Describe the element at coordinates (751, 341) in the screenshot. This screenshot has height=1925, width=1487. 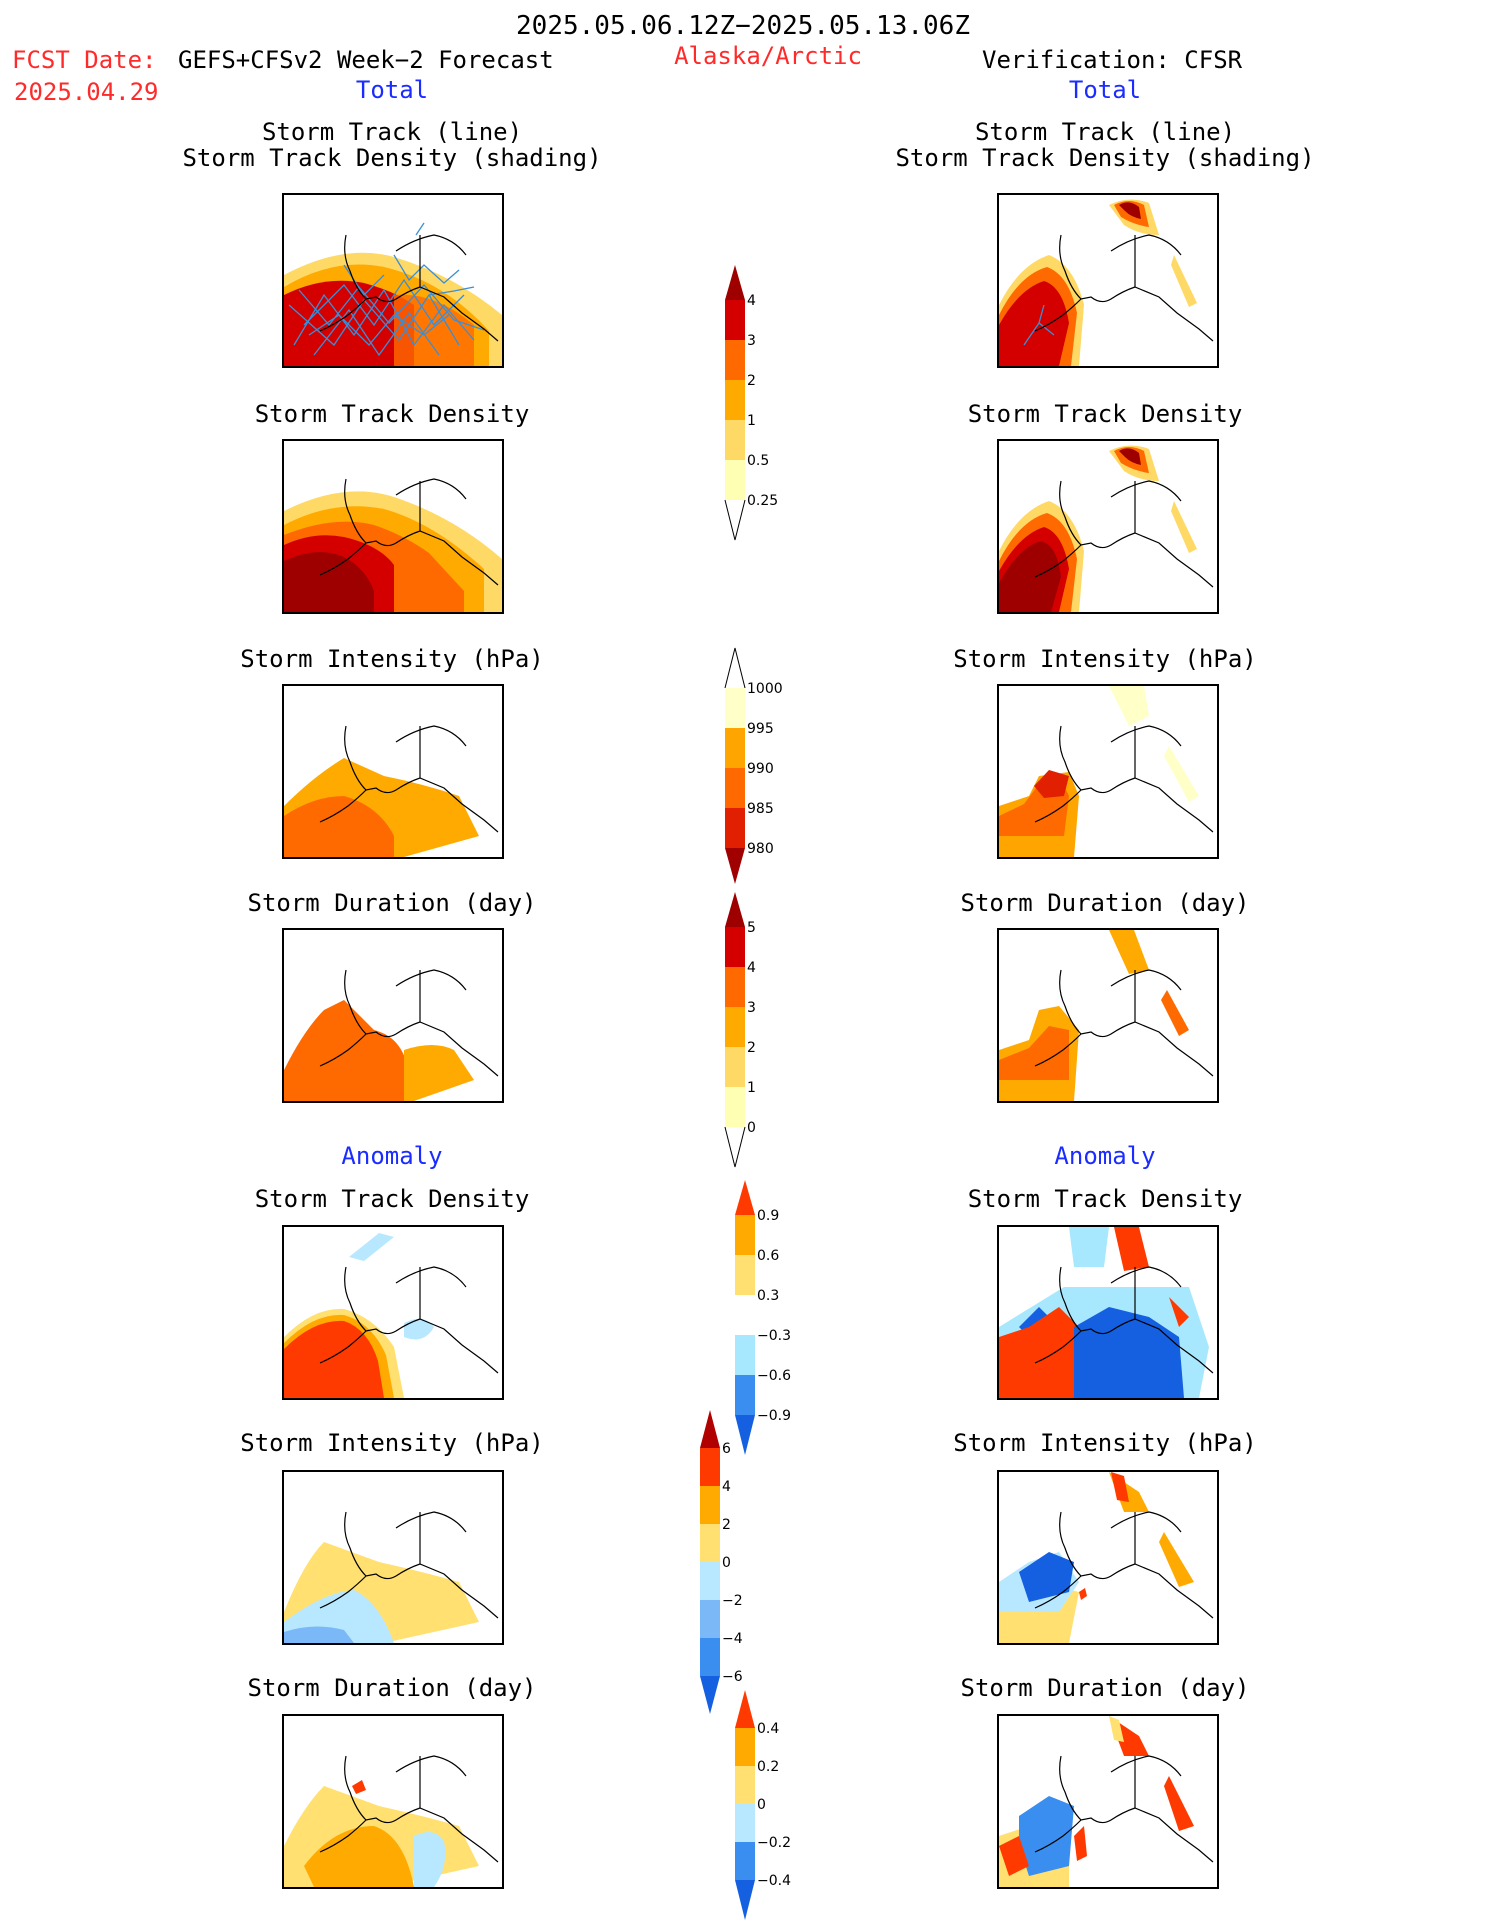
I see `cb-label: 3` at that location.